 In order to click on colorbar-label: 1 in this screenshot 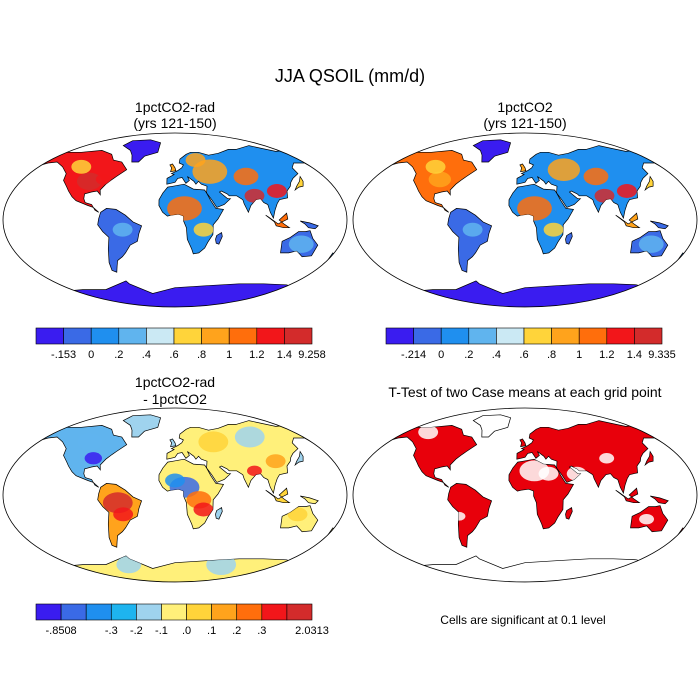, I will do `click(229, 355)`.